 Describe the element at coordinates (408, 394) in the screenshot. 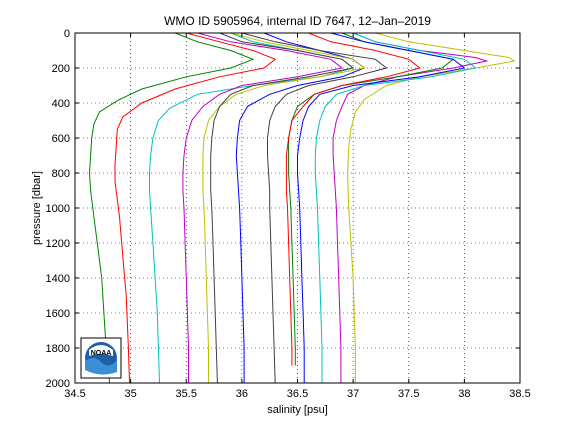

I see `x-tick-label: 37.5` at that location.